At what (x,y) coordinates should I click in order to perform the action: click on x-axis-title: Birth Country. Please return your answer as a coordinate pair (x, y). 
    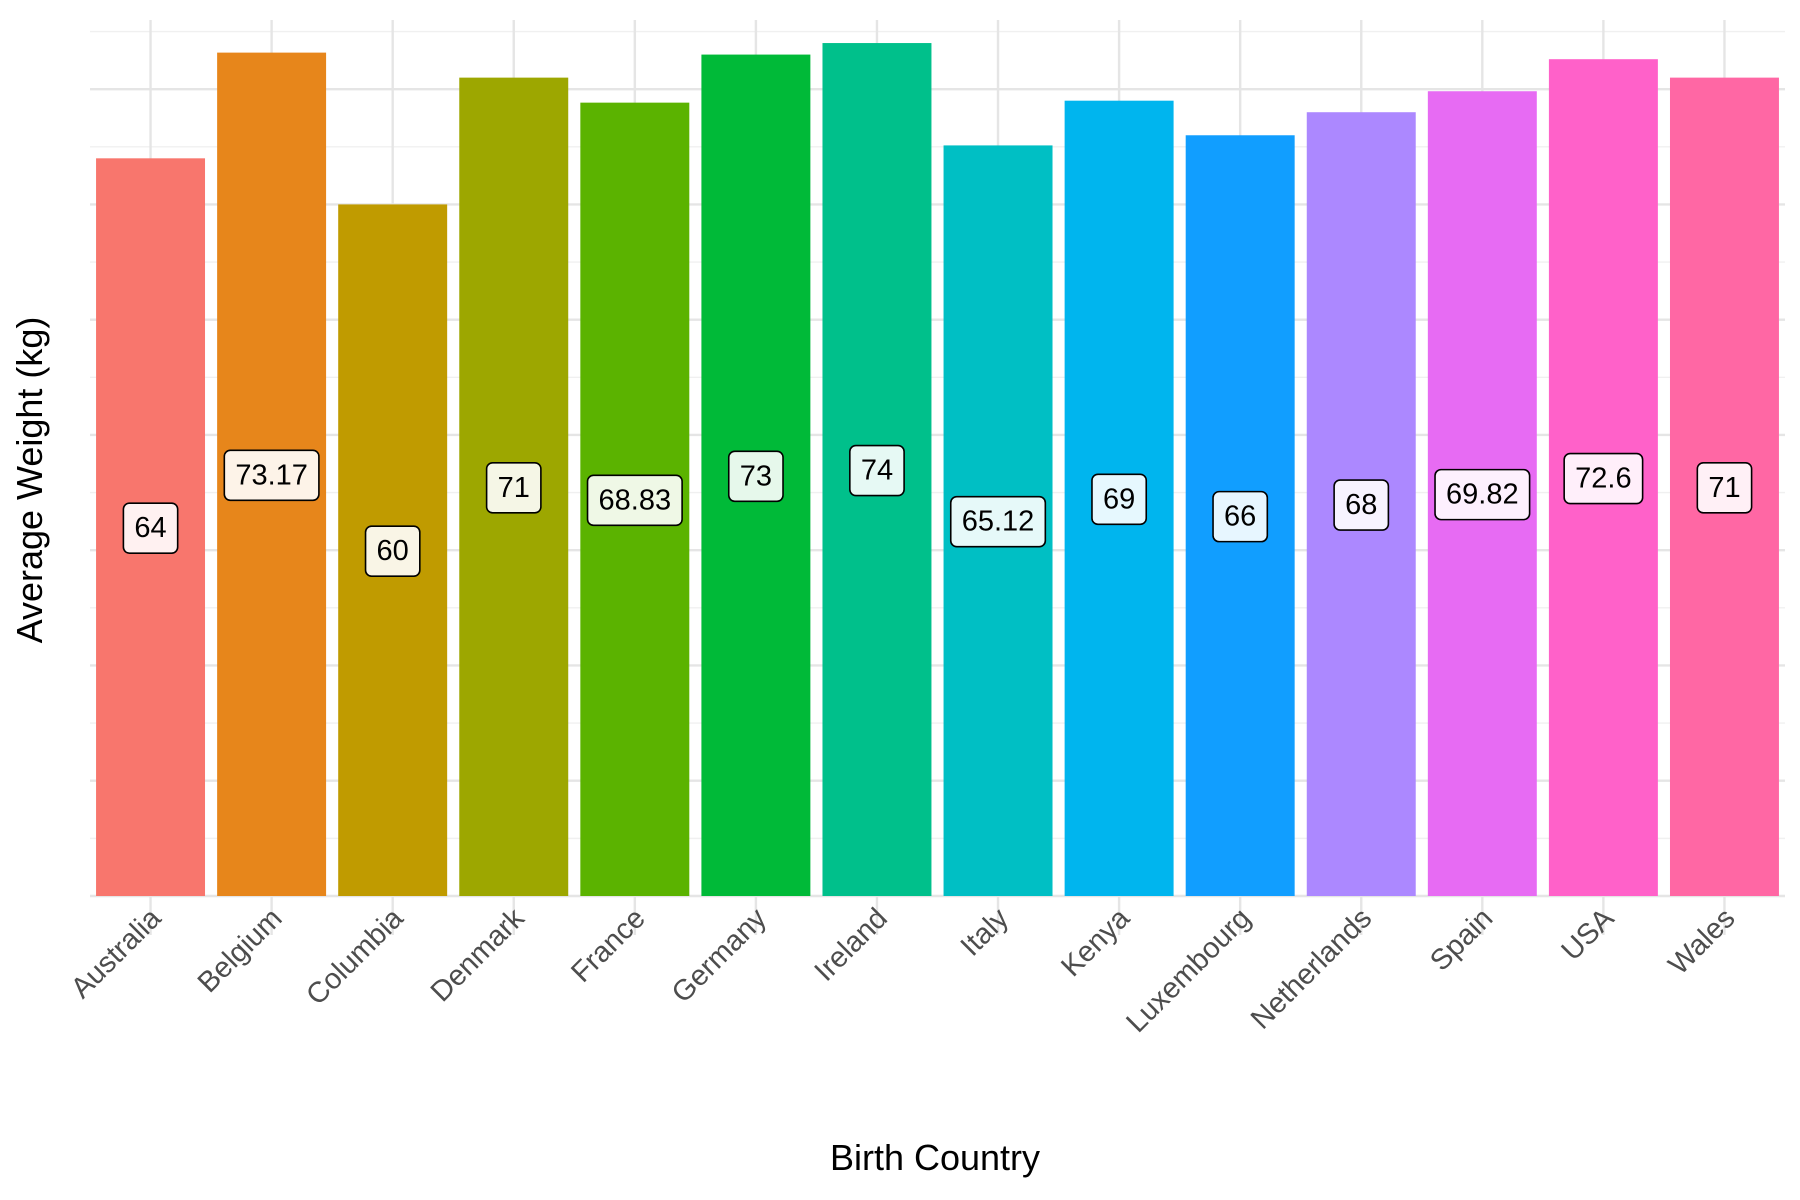
    Looking at the image, I should click on (935, 1157).